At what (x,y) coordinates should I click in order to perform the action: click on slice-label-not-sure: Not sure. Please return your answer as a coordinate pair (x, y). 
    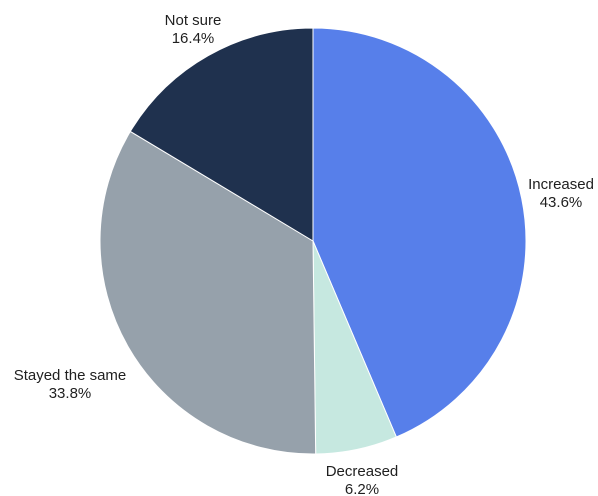
    Looking at the image, I should click on (193, 20).